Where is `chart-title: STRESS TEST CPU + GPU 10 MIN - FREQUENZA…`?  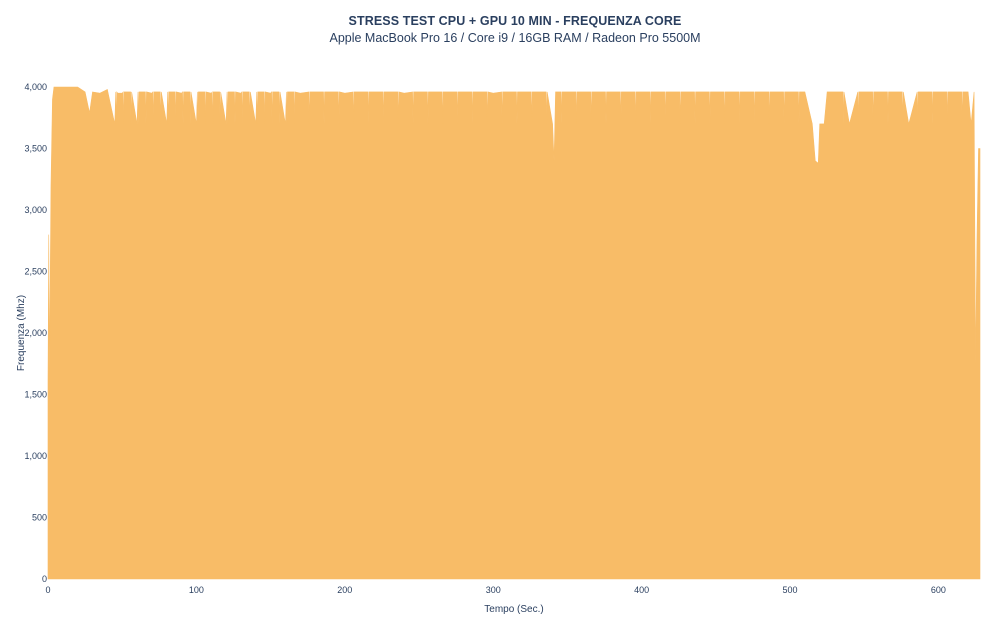 chart-title: STRESS TEST CPU + GPU 10 MIN - FREQUENZA… is located at coordinates (515, 21).